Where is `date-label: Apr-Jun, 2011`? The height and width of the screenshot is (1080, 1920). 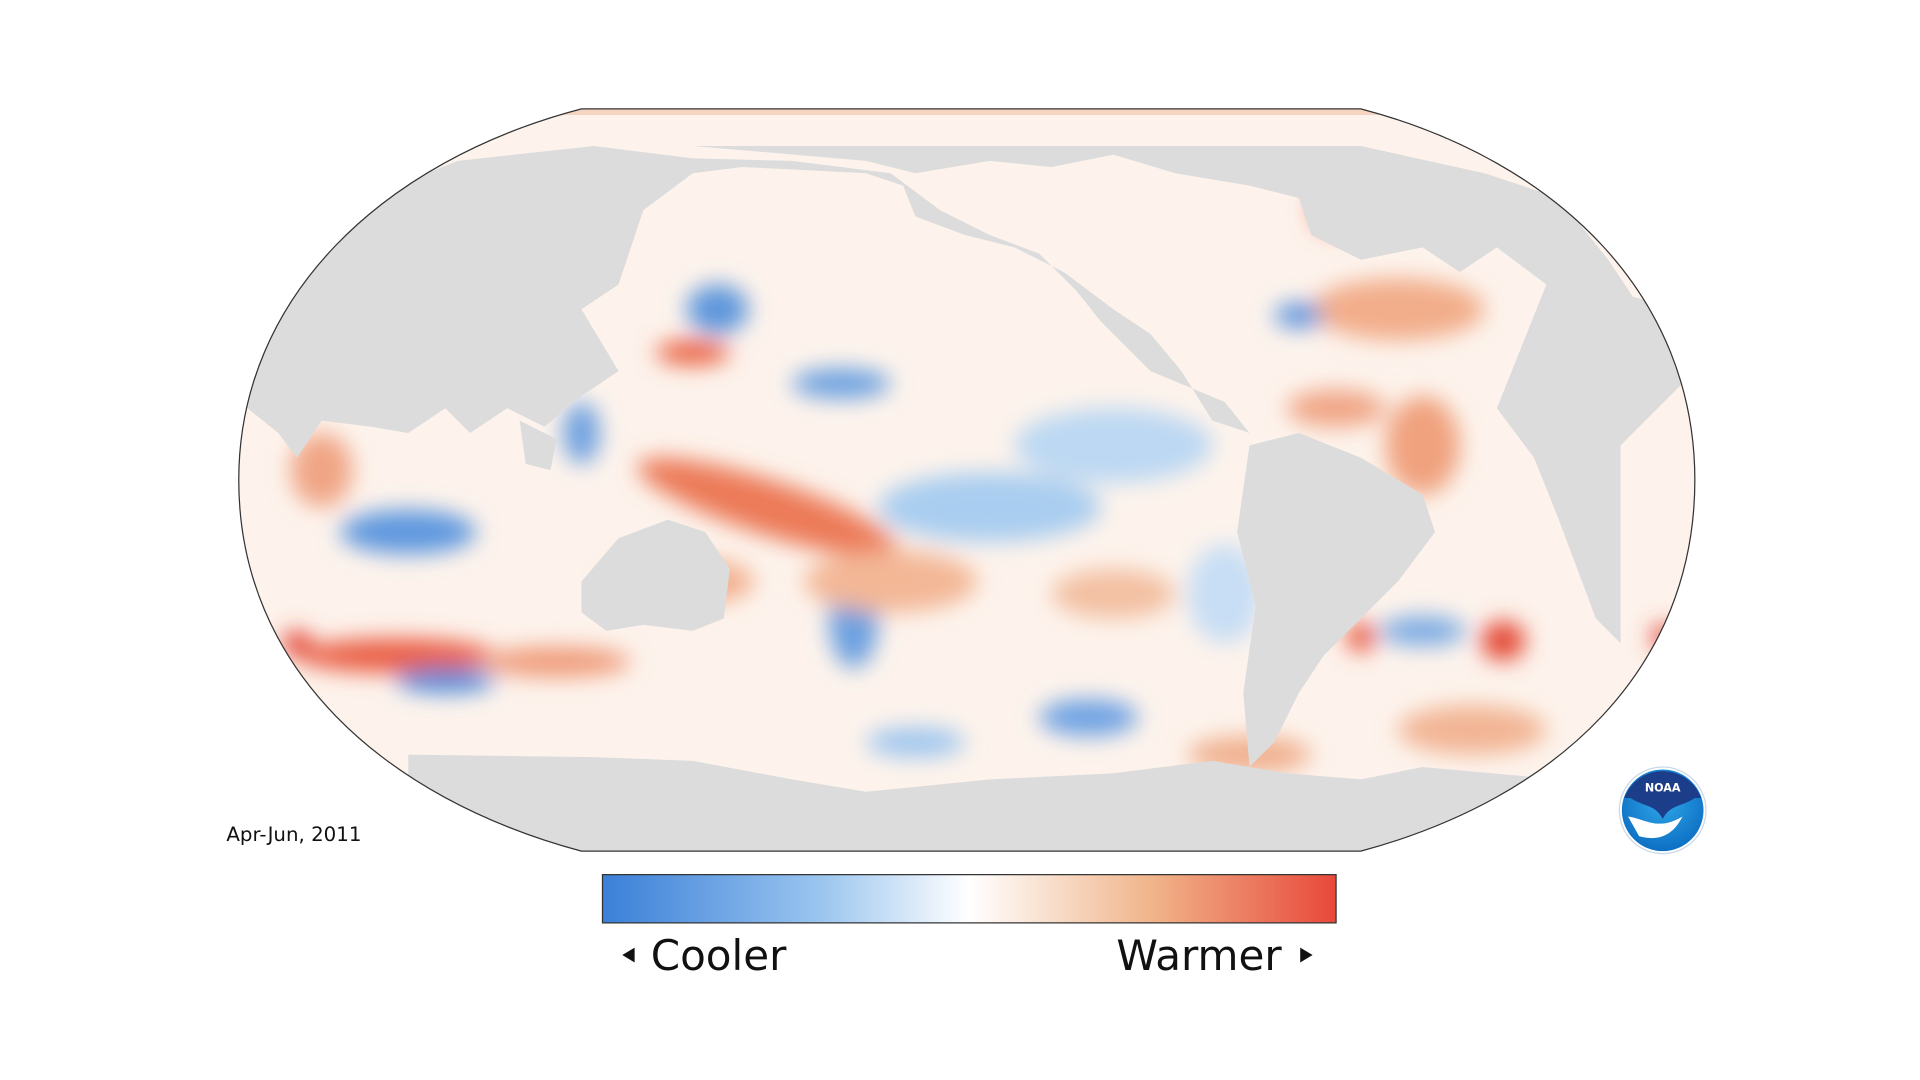
date-label: Apr-Jun, 2011 is located at coordinates (293, 834).